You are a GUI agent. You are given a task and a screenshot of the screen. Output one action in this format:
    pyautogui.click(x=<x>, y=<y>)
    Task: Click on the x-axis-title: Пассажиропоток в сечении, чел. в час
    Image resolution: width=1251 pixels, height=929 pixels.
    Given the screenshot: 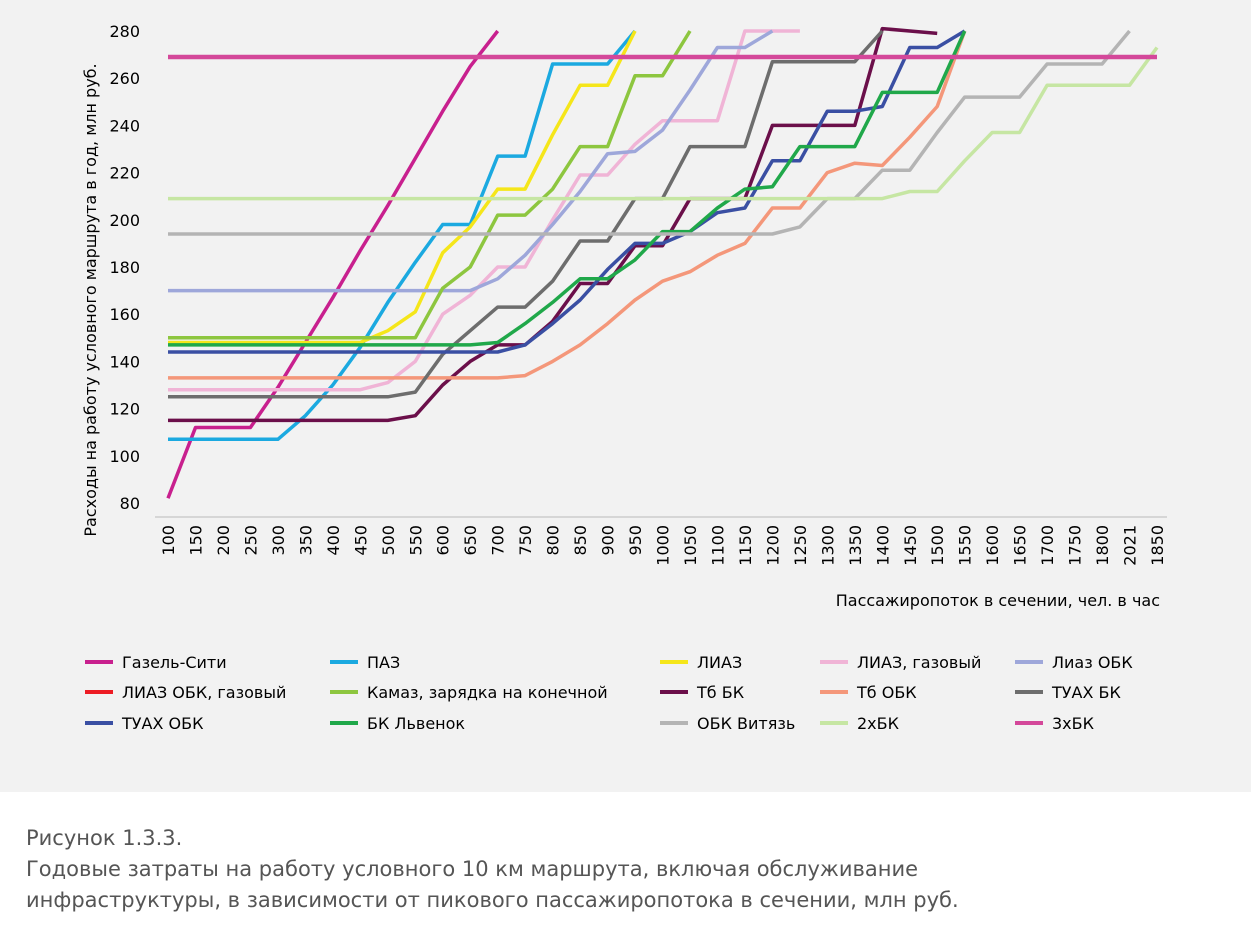 What is the action you would take?
    pyautogui.click(x=998, y=600)
    